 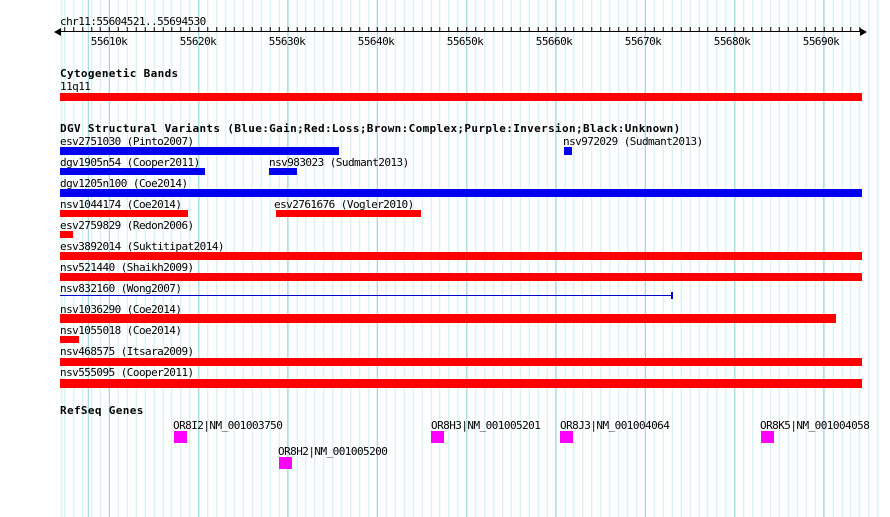 I want to click on ruler-right-arrow-icon, so click(x=863, y=32).